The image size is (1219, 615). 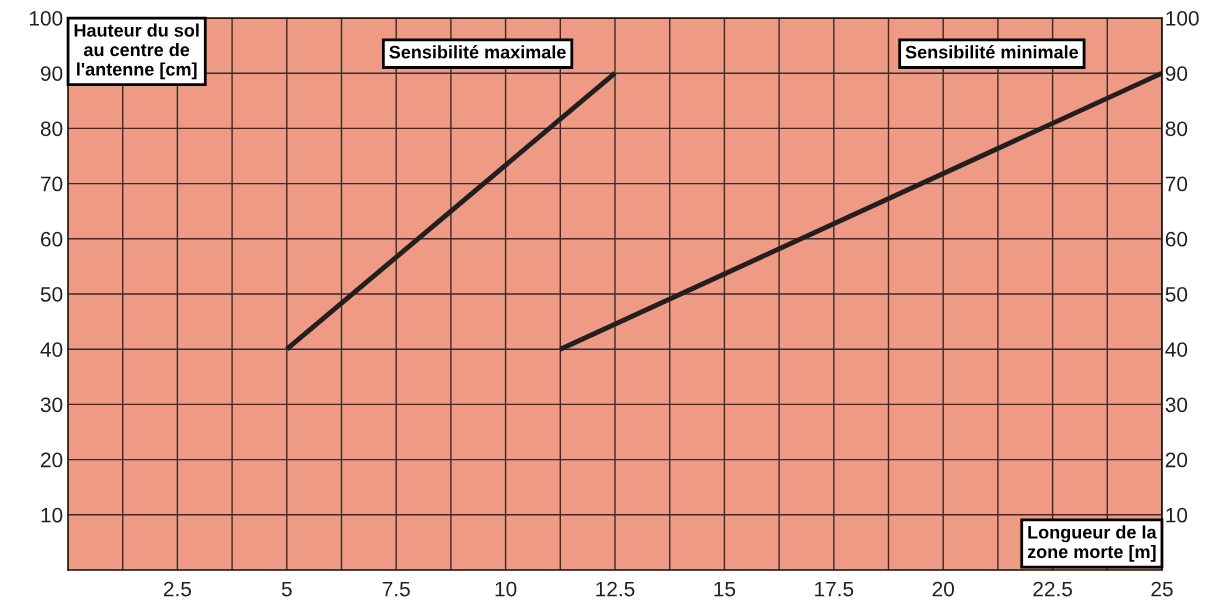 I want to click on y2-tick-label: 70, so click(x=1176, y=184).